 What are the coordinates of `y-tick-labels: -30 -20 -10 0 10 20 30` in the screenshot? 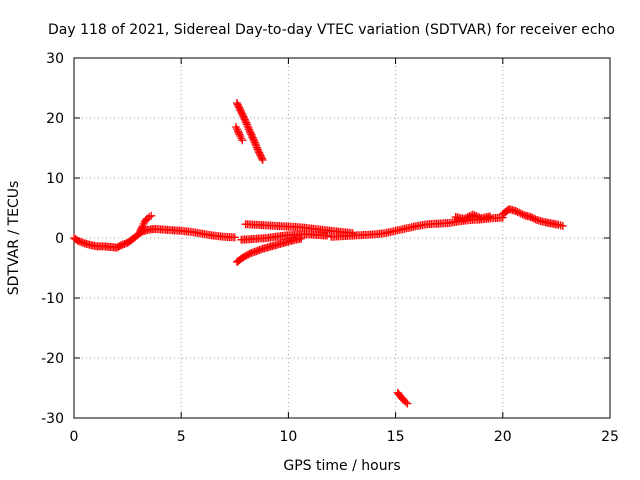 It's located at (52, 239).